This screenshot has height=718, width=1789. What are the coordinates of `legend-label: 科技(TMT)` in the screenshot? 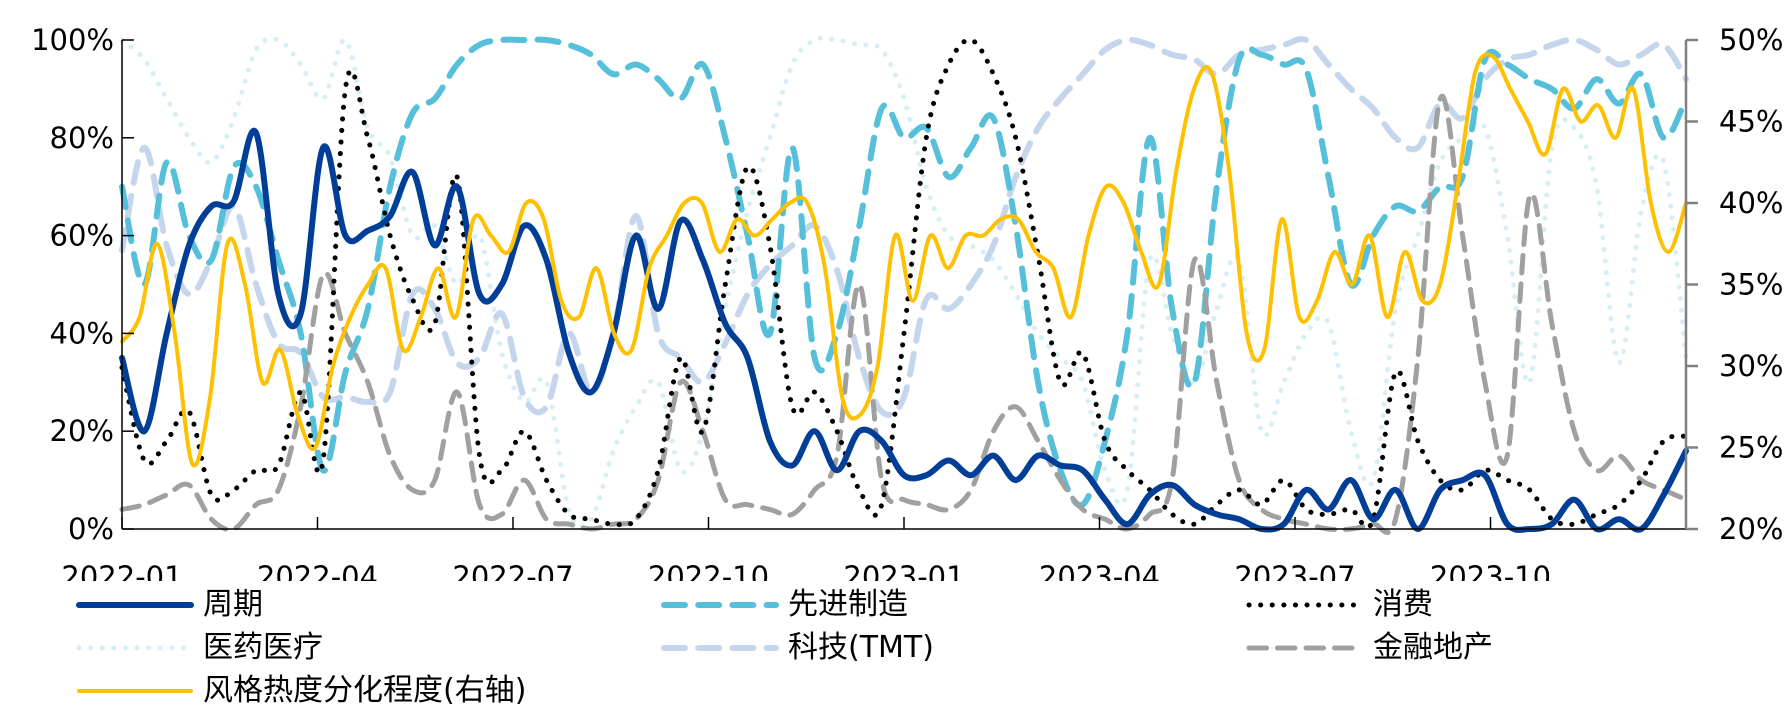 It's located at (861, 647).